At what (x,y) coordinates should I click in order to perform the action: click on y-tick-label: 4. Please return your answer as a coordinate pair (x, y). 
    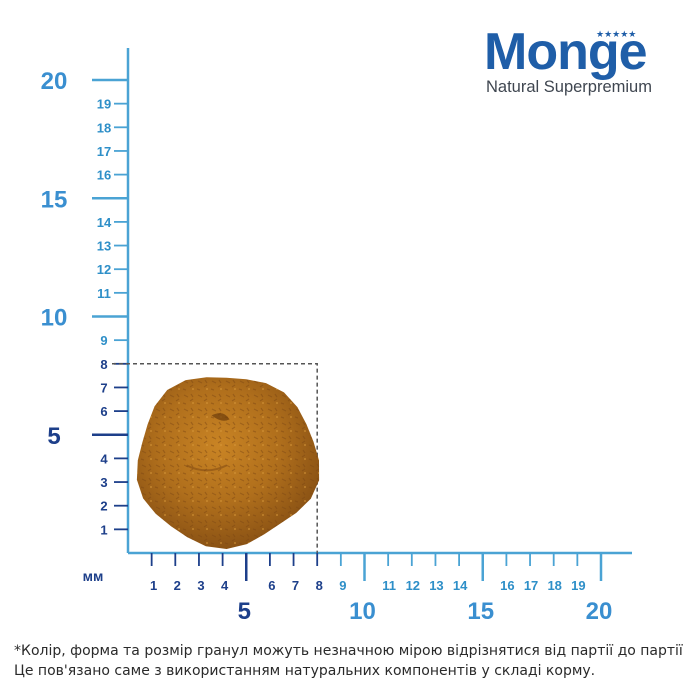
    Looking at the image, I should click on (104, 458).